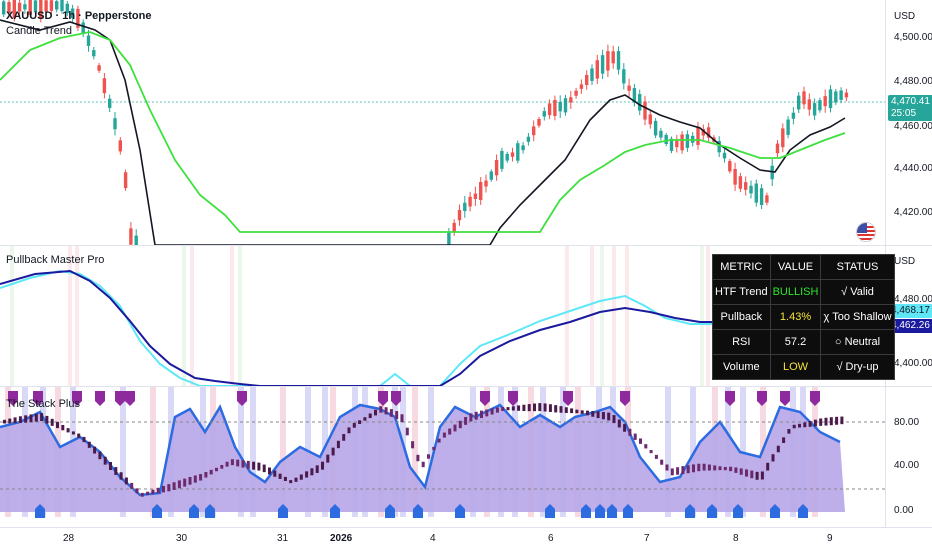 This screenshot has width=932, height=550. What do you see at coordinates (39, 31) in the screenshot?
I see `indicator-title: Candle Trend` at bounding box center [39, 31].